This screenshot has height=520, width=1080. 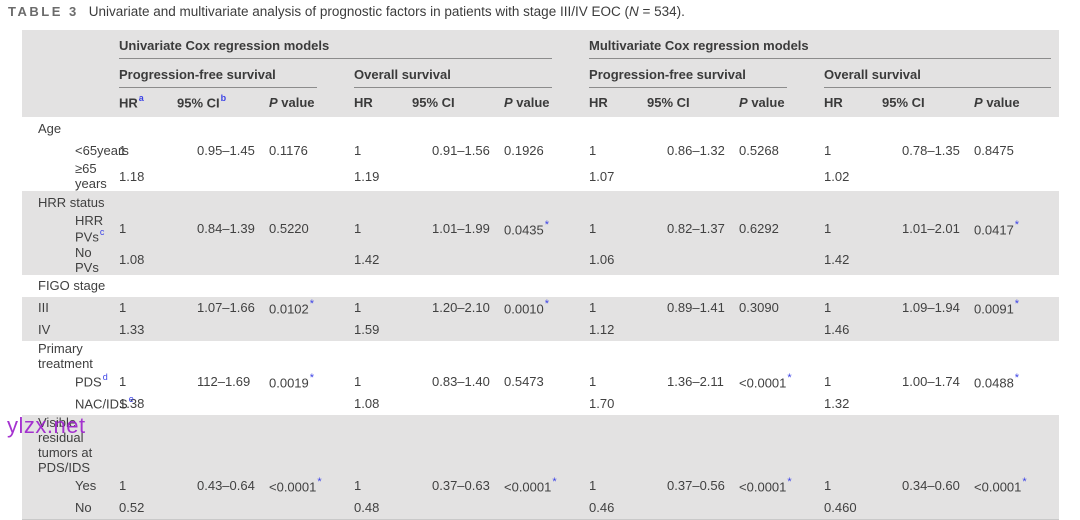 I want to click on value-cell: 0.5473, so click(x=524, y=382).